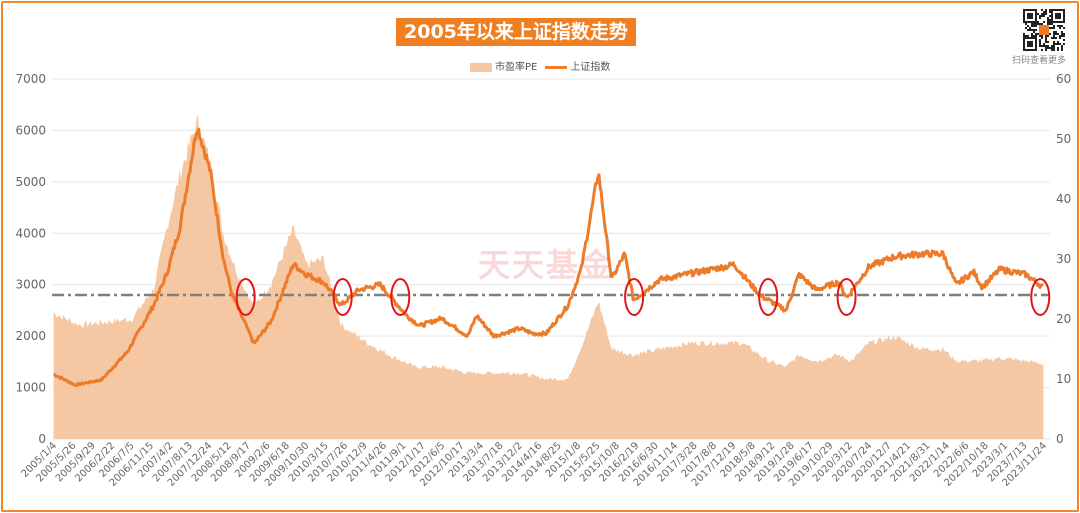 This screenshot has width=1080, height=513. What do you see at coordinates (30, 182) in the screenshot?
I see `y-tick-left: 5000` at bounding box center [30, 182].